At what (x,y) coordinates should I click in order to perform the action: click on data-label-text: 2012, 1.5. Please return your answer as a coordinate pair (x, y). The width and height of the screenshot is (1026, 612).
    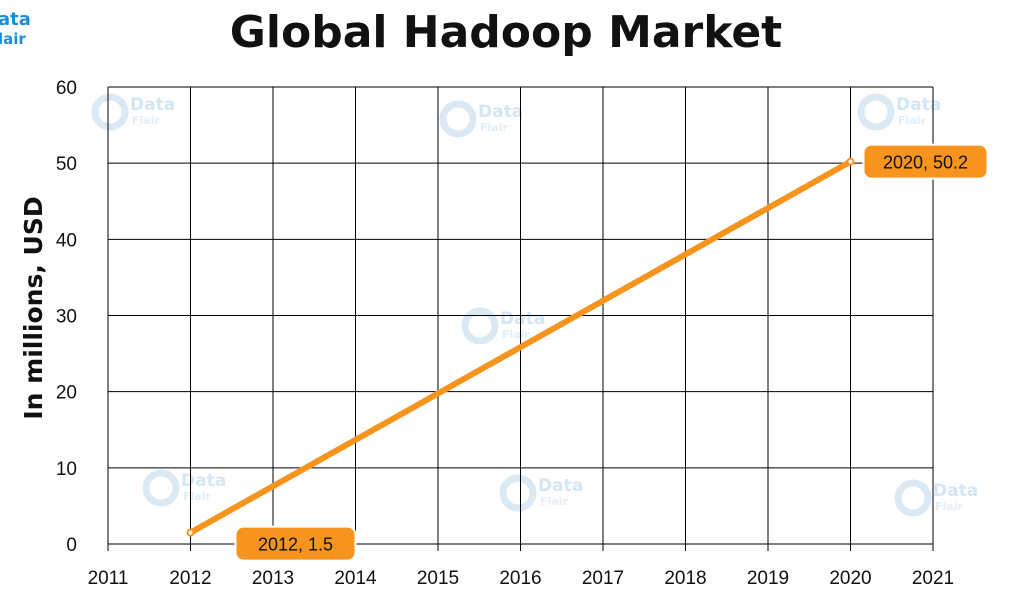
    Looking at the image, I should click on (295, 545).